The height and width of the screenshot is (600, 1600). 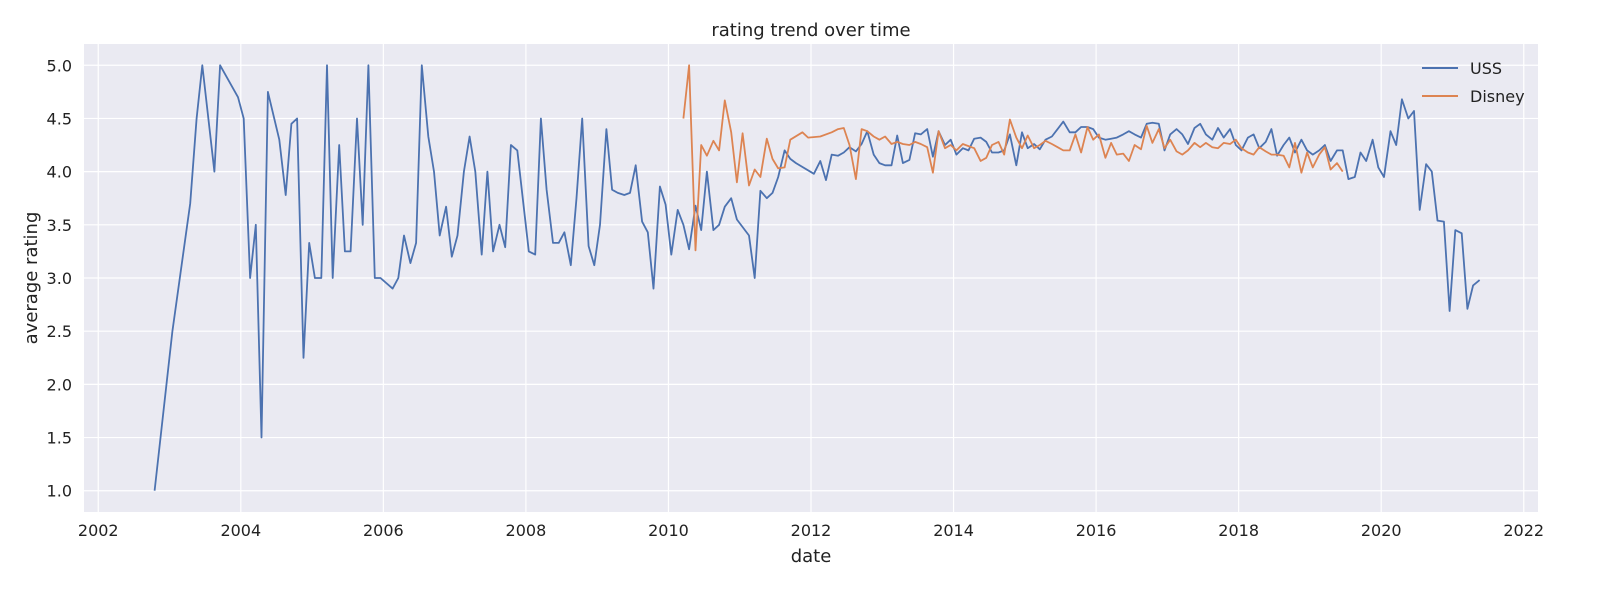 What do you see at coordinates (59, 172) in the screenshot?
I see `y-tick-label: 4.0` at bounding box center [59, 172].